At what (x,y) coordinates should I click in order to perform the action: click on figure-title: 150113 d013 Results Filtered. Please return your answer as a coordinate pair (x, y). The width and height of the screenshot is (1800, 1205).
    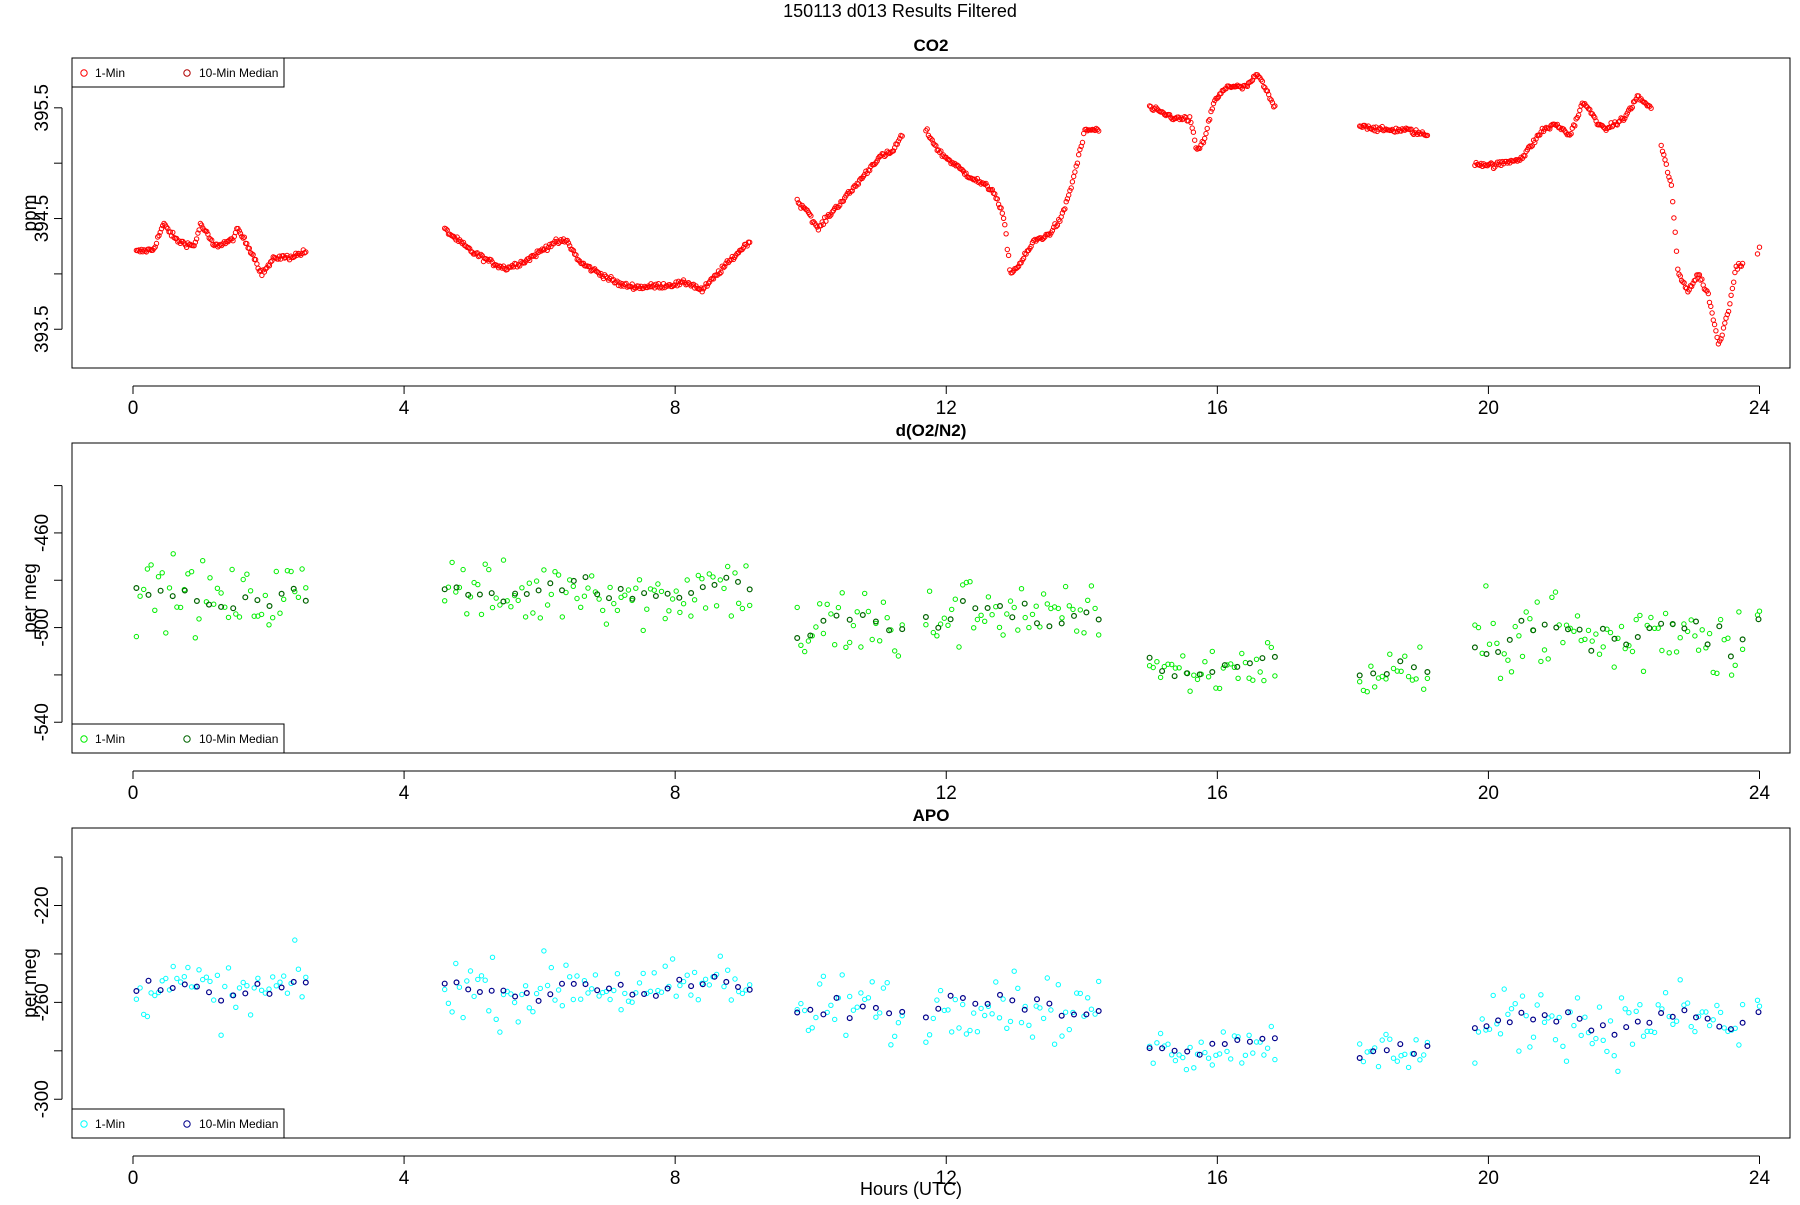
    Looking at the image, I should click on (900, 11).